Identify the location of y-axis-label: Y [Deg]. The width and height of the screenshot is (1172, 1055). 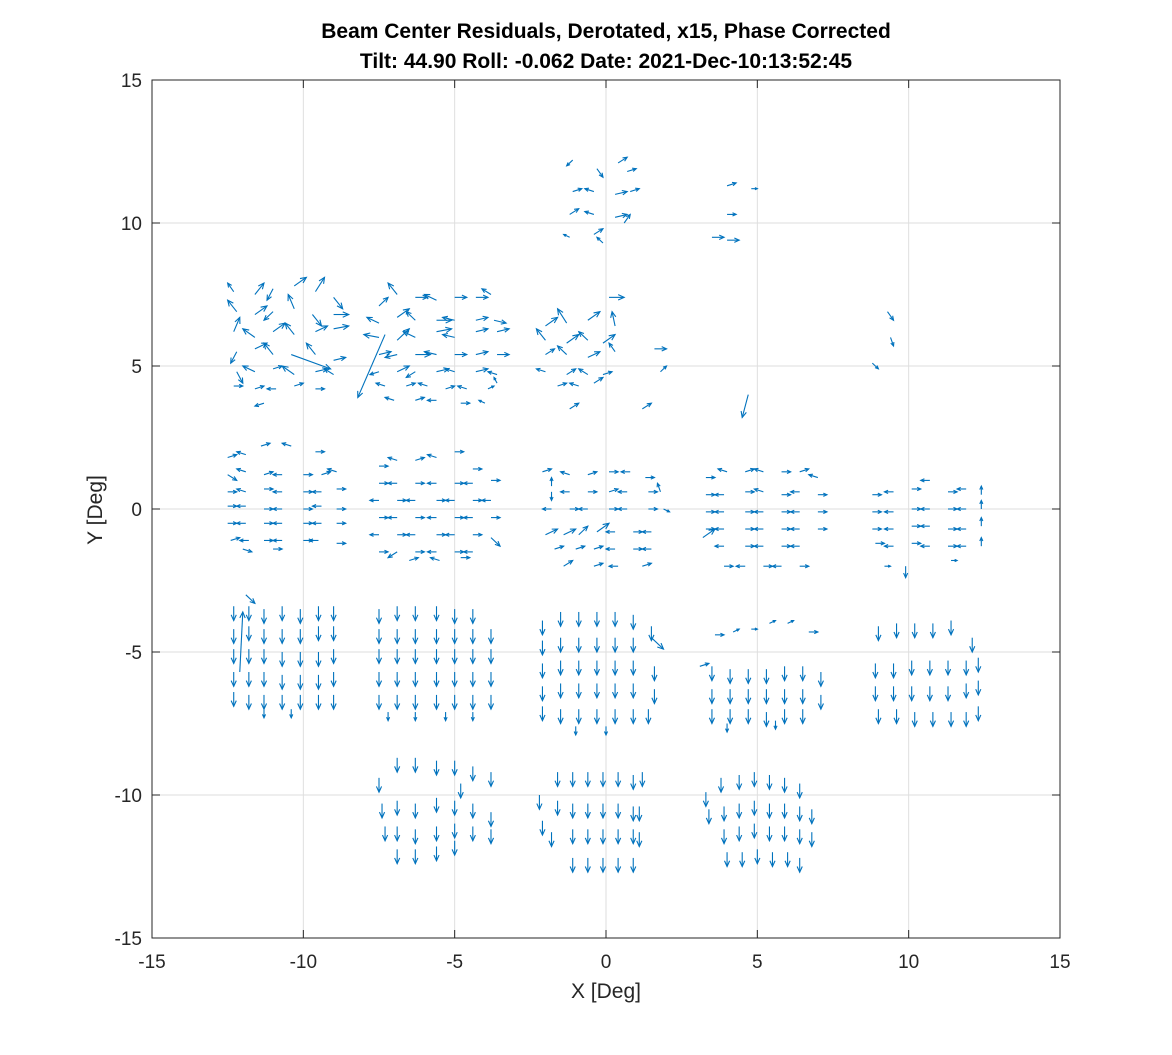
(95, 510).